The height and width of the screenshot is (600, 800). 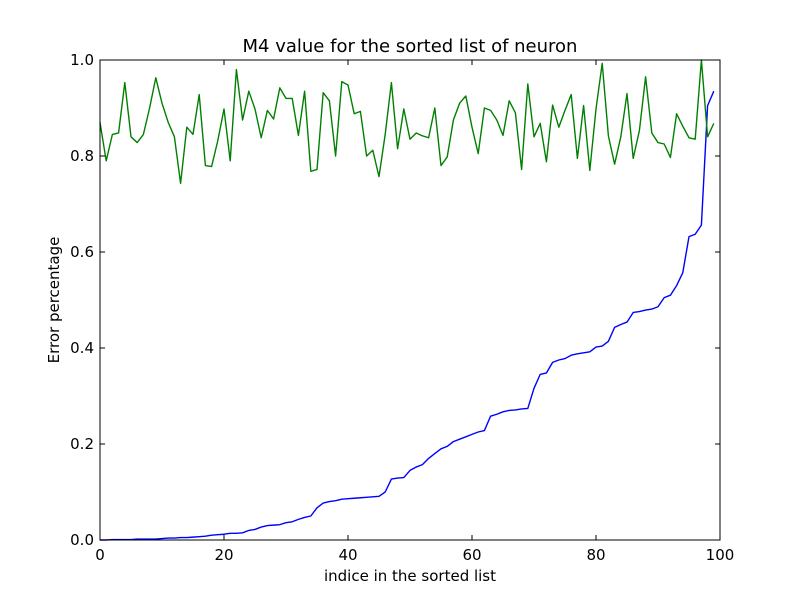 I want to click on x-tick-label: 100, so click(x=720, y=555).